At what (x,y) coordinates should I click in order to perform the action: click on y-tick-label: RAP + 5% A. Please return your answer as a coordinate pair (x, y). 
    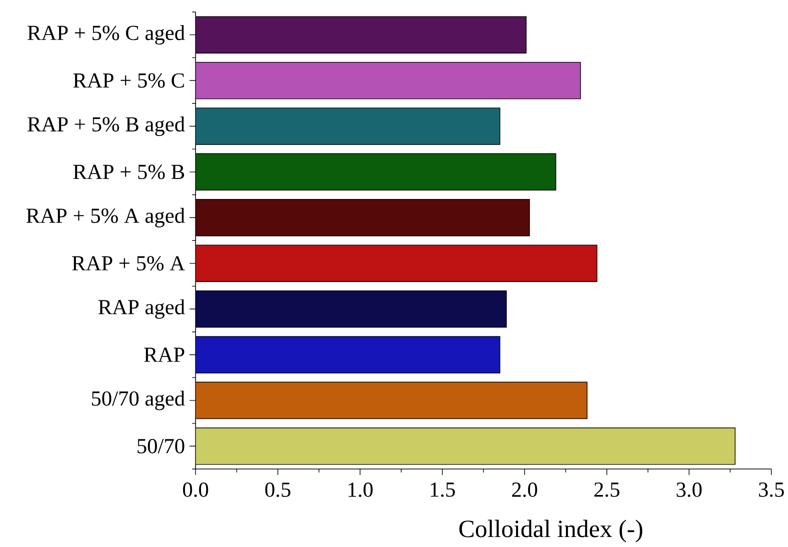
    Looking at the image, I should click on (128, 263).